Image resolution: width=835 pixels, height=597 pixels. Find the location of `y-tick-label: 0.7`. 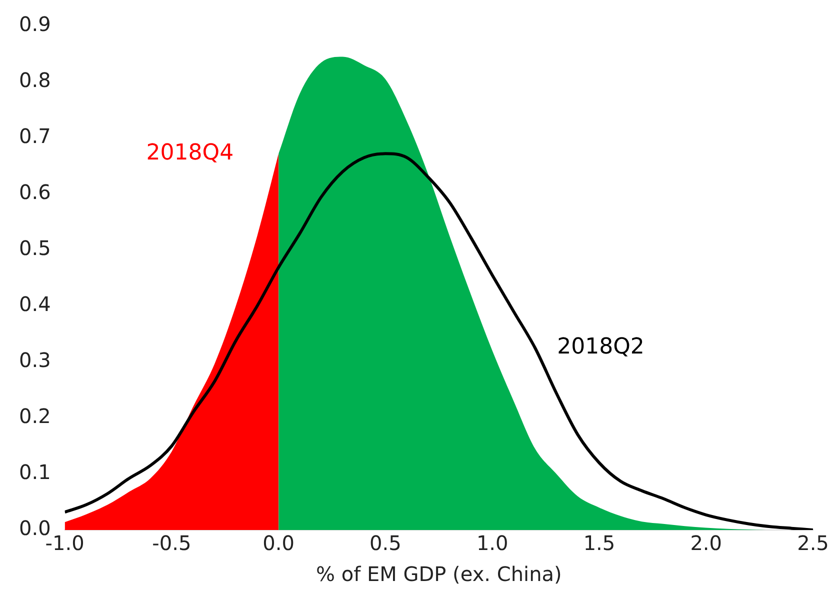

y-tick-label: 0.7 is located at coordinates (34, 136).